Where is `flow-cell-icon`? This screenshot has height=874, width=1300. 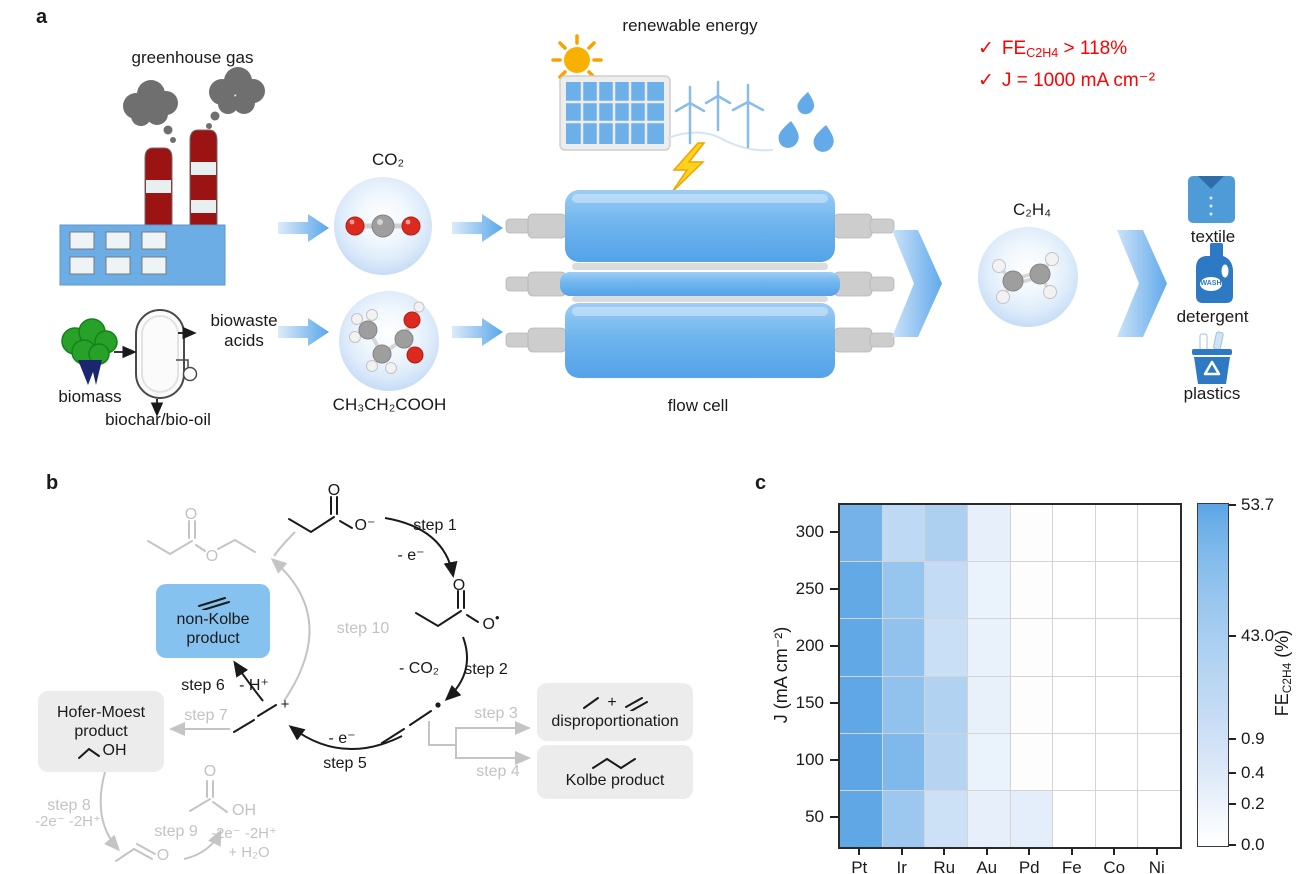
flow-cell-icon is located at coordinates (700, 284).